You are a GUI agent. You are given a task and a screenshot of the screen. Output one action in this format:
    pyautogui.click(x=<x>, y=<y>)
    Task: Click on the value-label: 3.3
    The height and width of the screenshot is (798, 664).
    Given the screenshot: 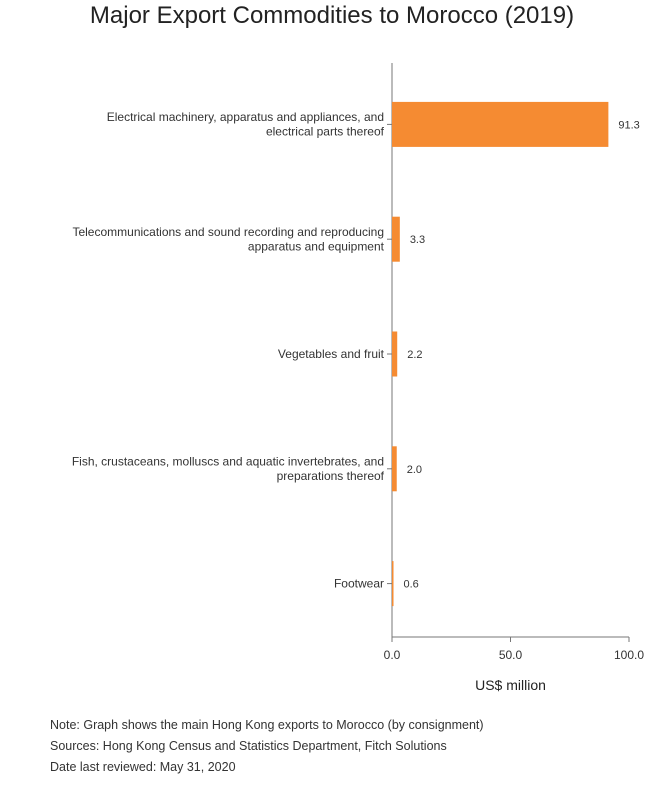 What is the action you would take?
    pyautogui.click(x=417, y=240)
    